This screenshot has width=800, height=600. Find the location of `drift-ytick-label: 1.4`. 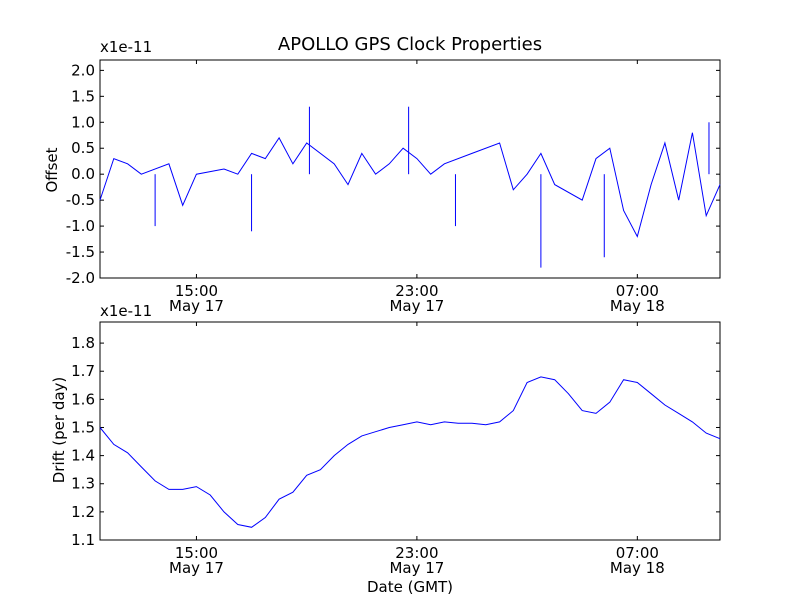

drift-ytick-label: 1.4 is located at coordinates (83, 456).